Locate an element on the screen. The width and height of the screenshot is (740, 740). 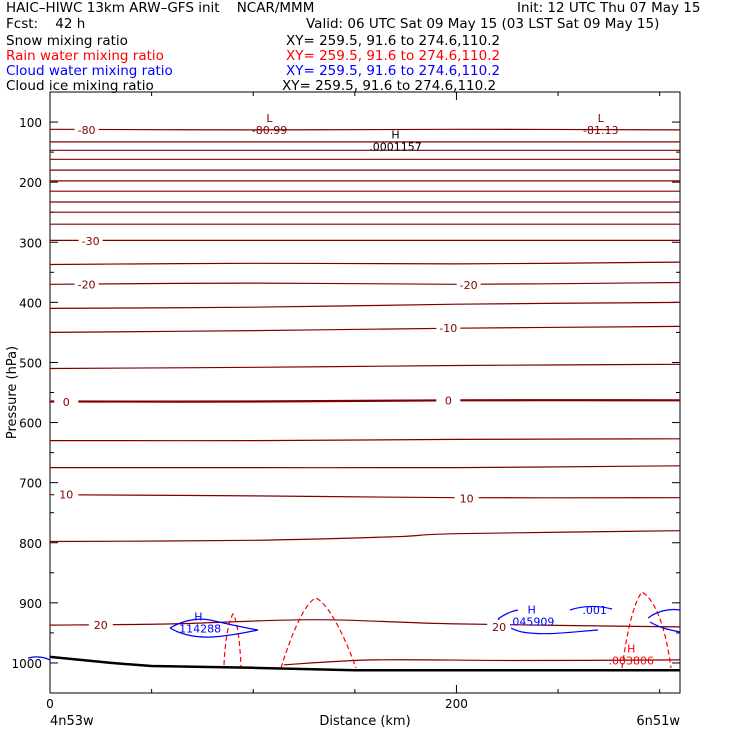
y-tick-label: 1000 is located at coordinates (26, 664).